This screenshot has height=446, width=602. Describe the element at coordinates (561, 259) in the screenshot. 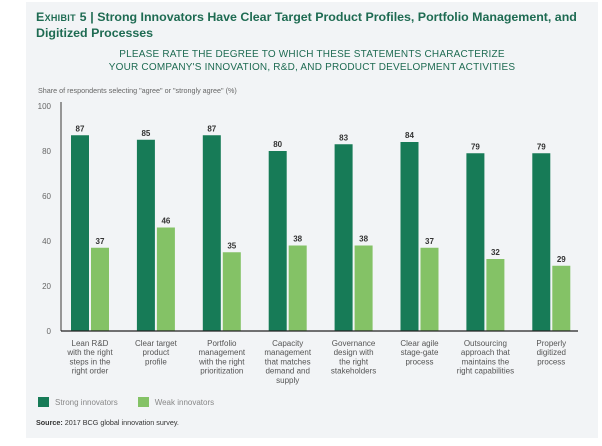

I see `data-label: 29` at that location.